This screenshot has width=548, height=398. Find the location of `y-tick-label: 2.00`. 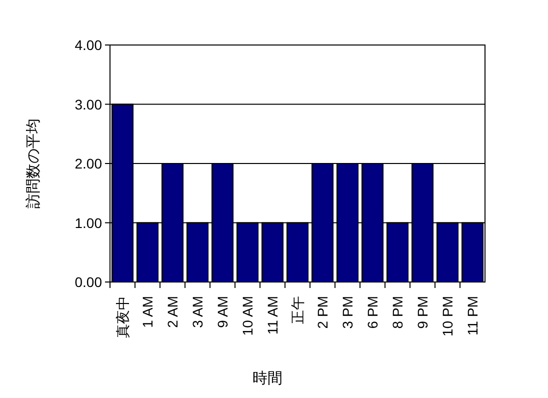

y-tick-label: 2.00 is located at coordinates (88, 164).